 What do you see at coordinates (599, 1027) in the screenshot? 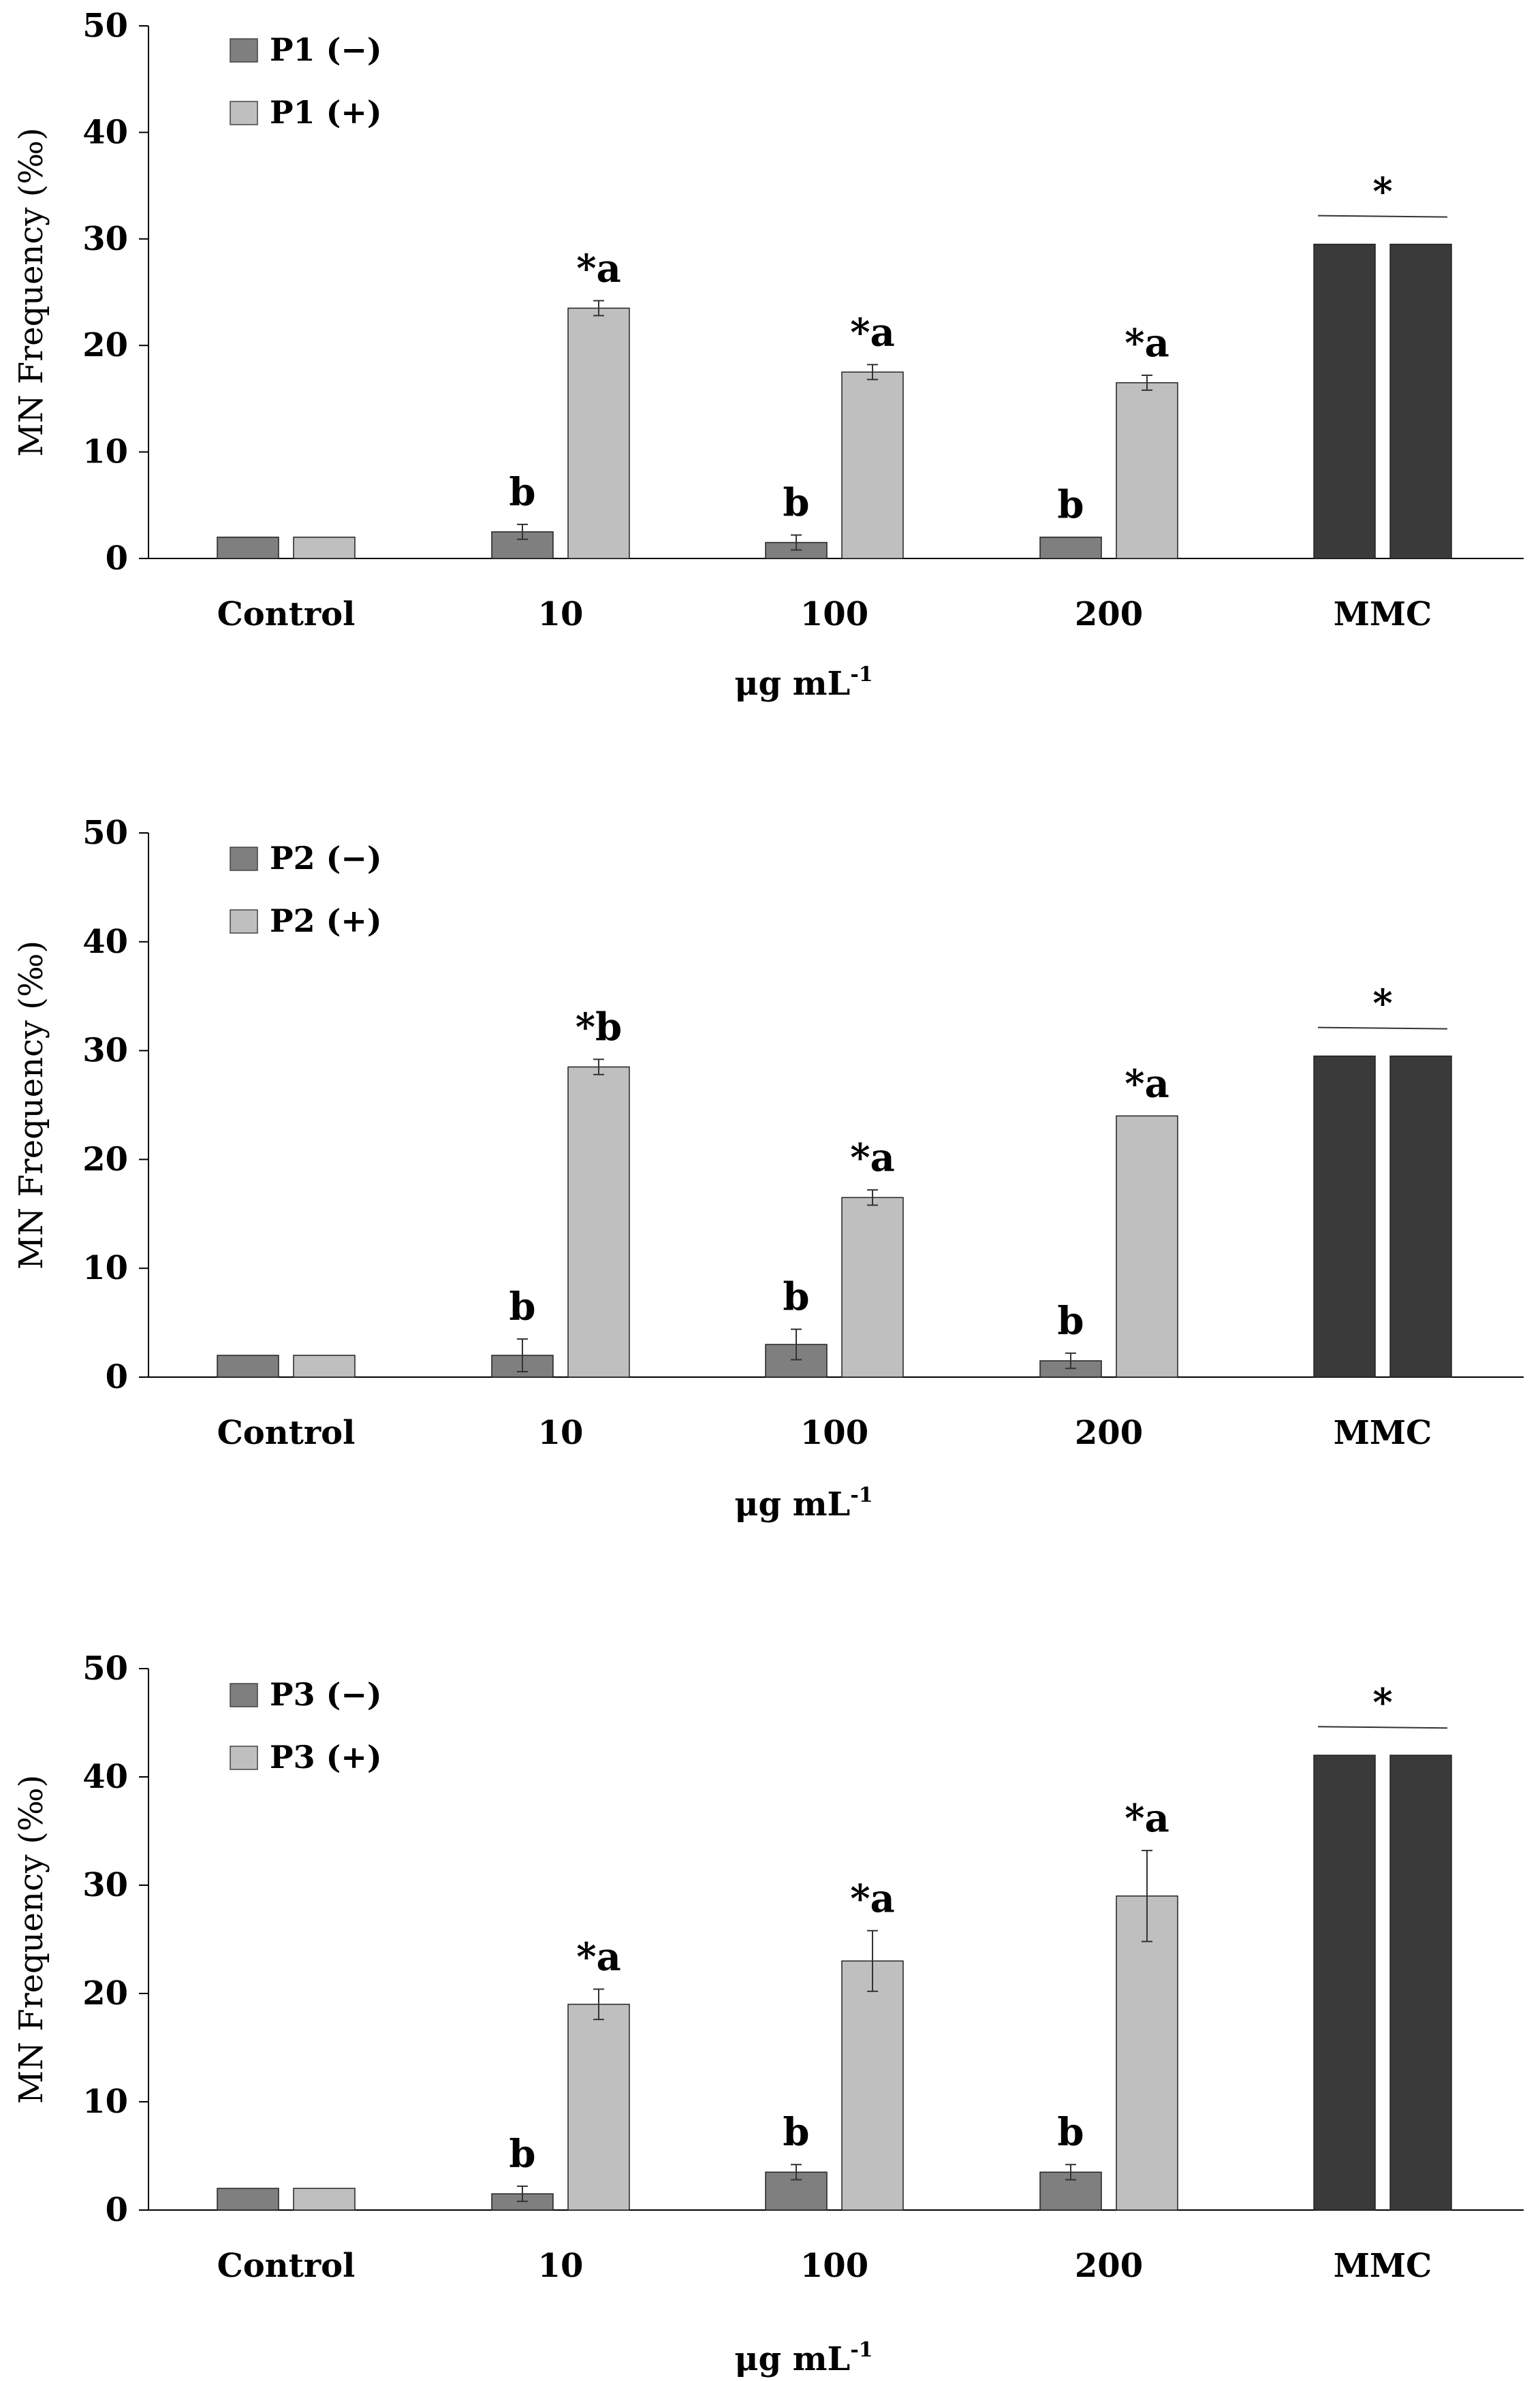
I see `annotation-label: *b` at bounding box center [599, 1027].